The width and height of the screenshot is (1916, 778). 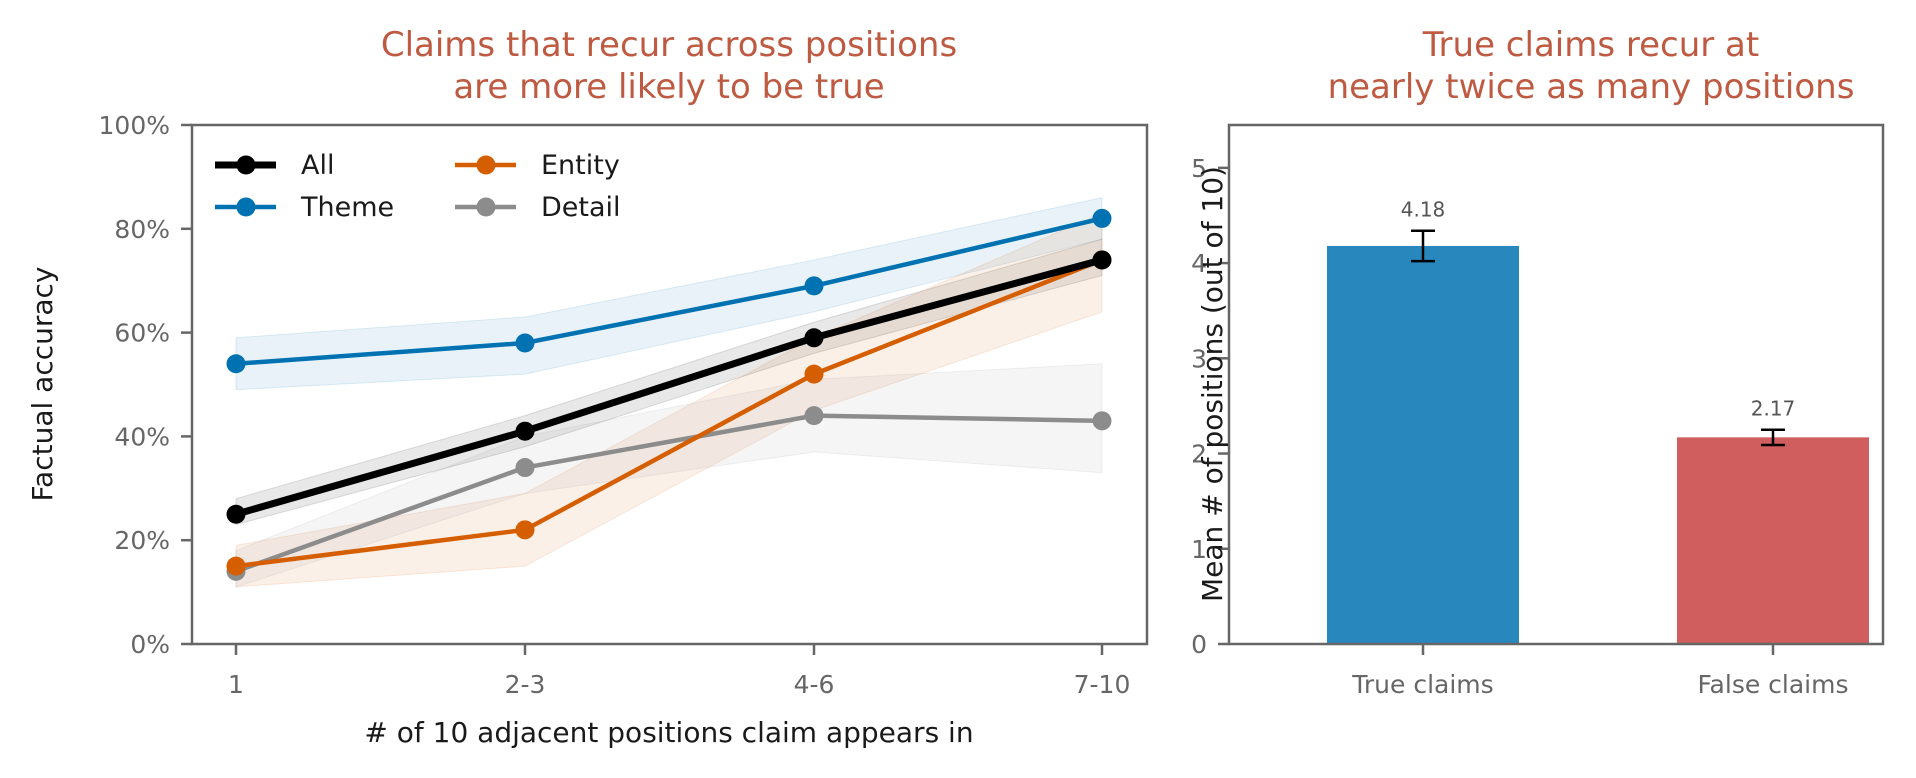 I want to click on x-tick-label: 7-10, so click(x=1102, y=684).